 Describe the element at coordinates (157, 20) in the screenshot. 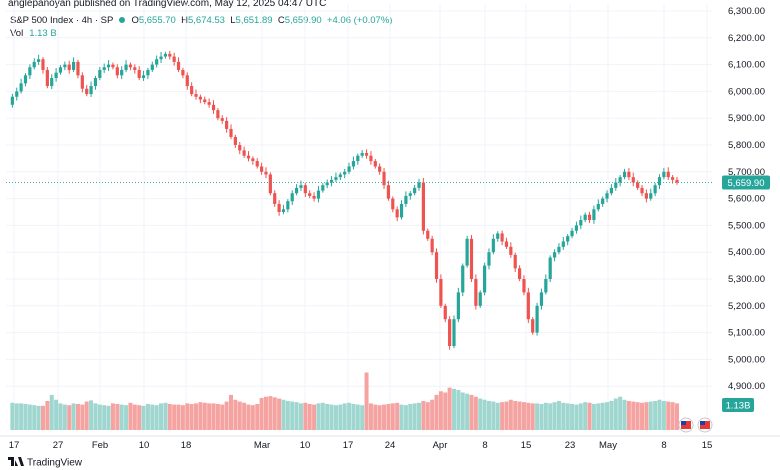

I see `open-value: 5,655.70` at that location.